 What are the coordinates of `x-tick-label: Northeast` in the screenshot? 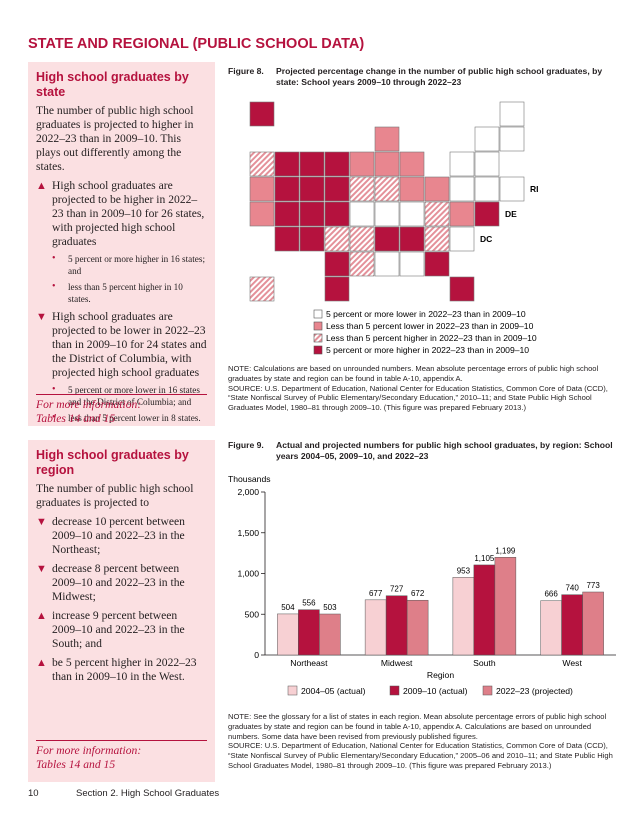 It's located at (309, 663).